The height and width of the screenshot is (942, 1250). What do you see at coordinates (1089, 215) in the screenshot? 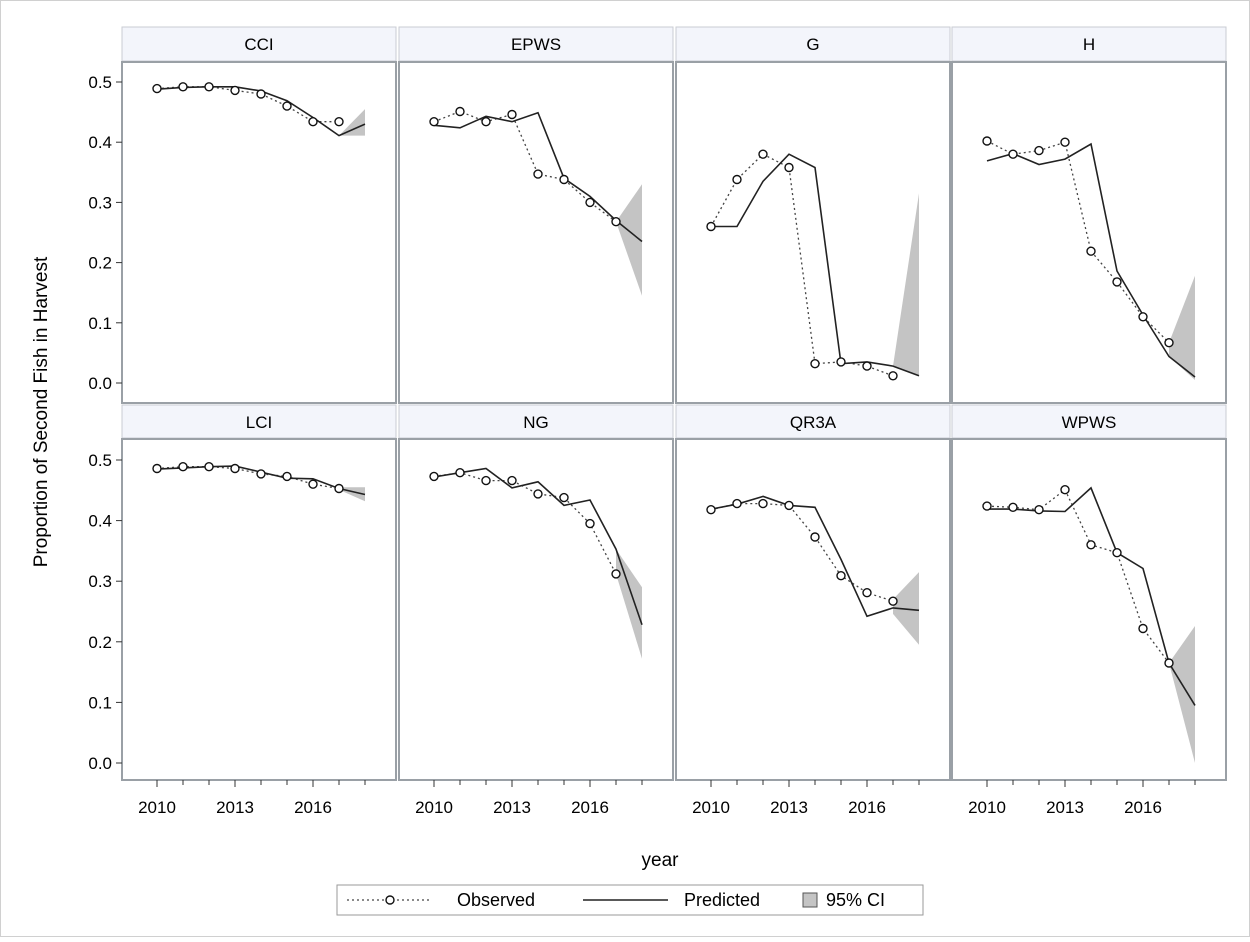
I see `panel-h: H` at bounding box center [1089, 215].